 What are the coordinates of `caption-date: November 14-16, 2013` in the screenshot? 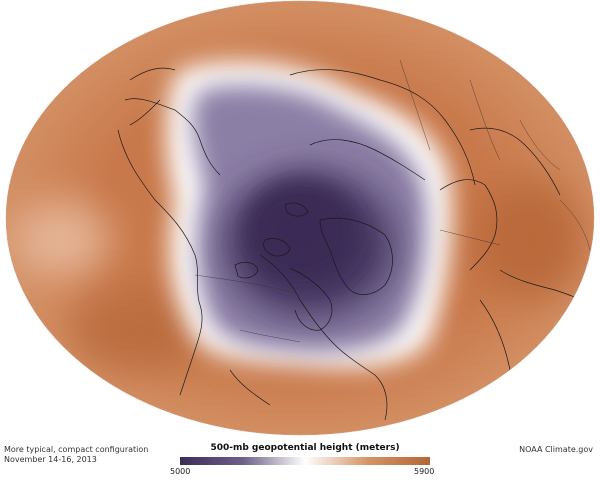 It's located at (50, 459).